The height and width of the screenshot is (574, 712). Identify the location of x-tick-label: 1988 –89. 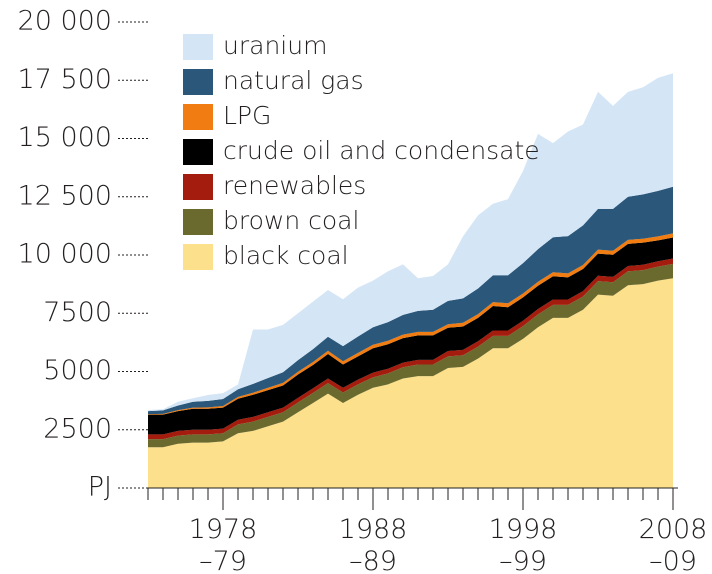
(373, 544).